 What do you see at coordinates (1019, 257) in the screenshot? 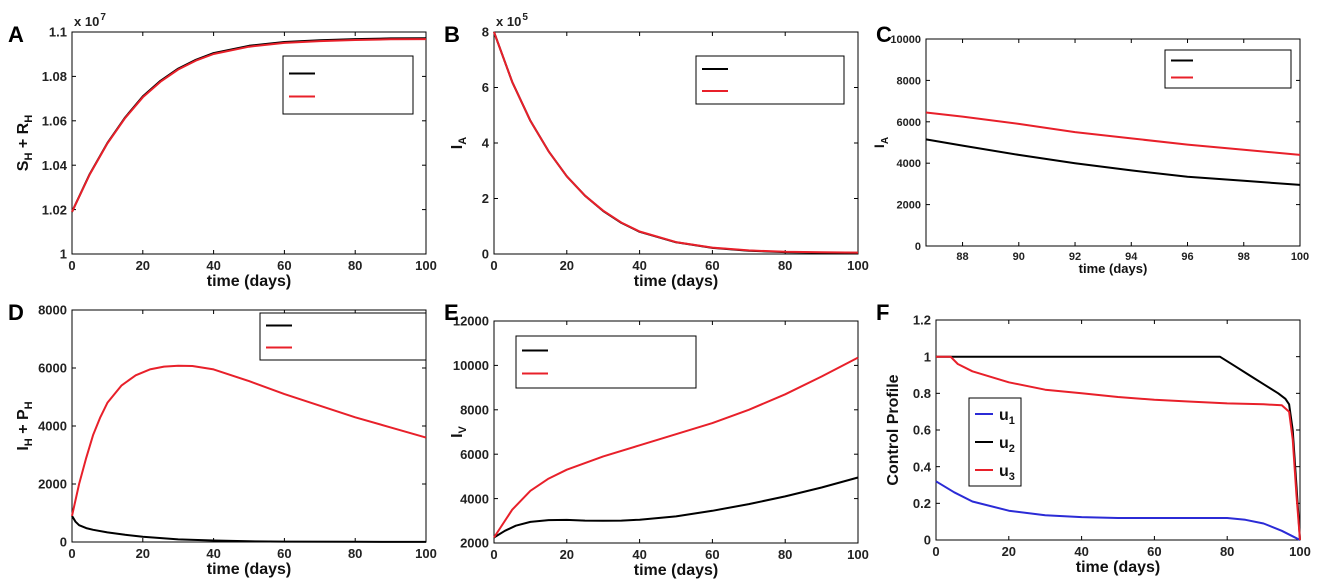
I see `x-tick-label: 90` at bounding box center [1019, 257].